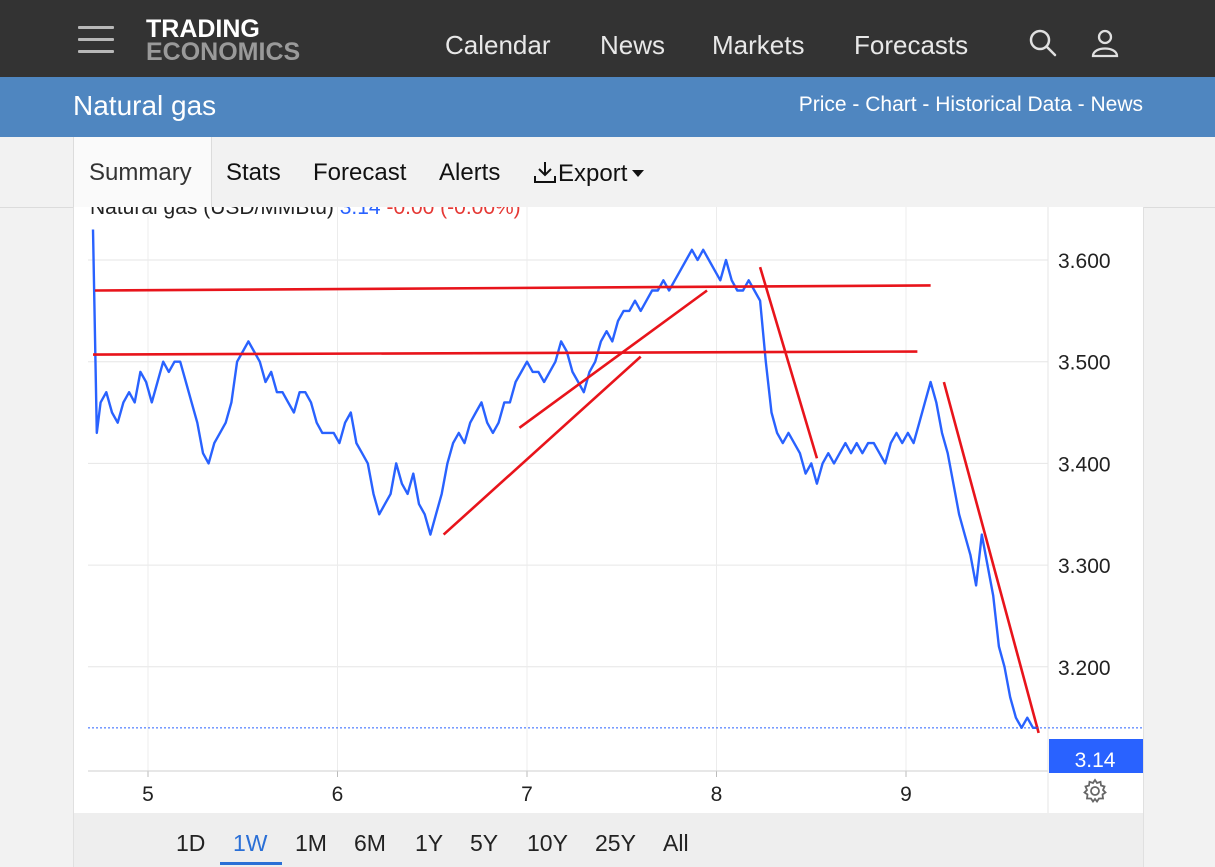 Image resolution: width=1215 pixels, height=867 pixels. I want to click on x-tick-label: 6, so click(338, 794).